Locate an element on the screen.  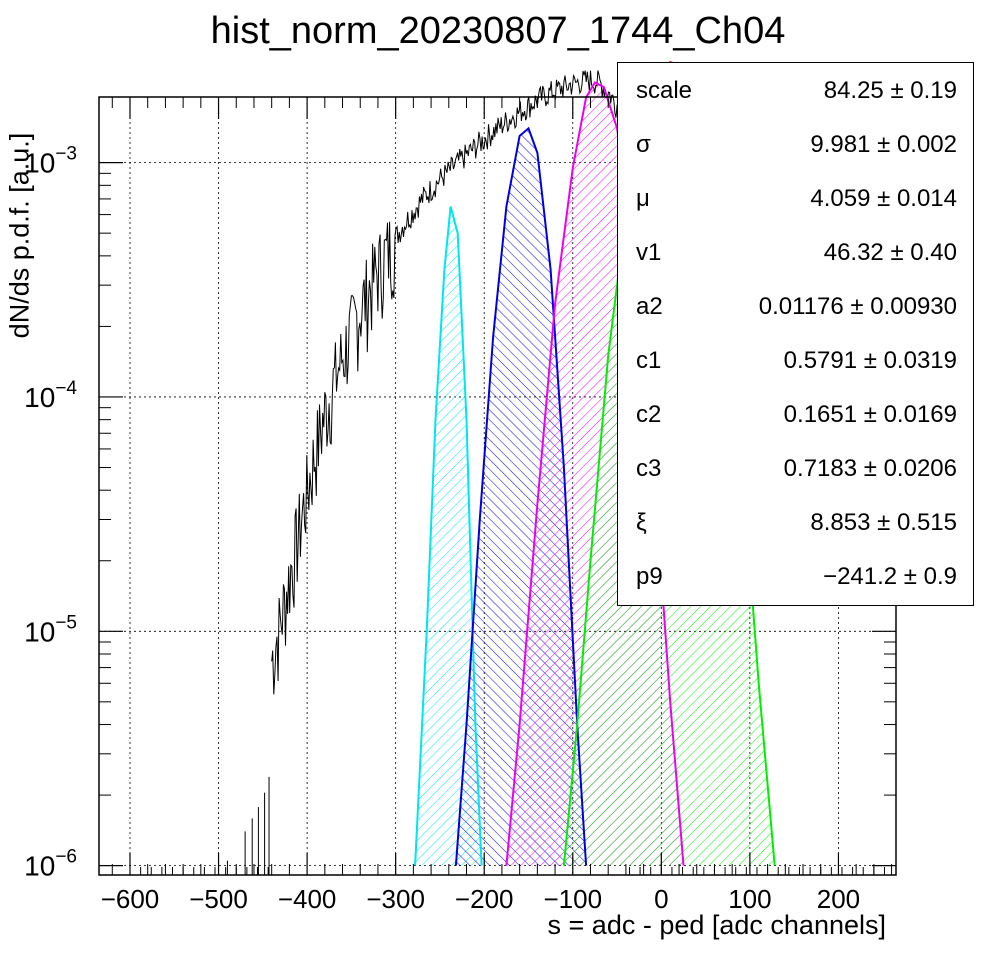
stat-row: a2 0.01176 ± 0.00930 is located at coordinates (795, 306).